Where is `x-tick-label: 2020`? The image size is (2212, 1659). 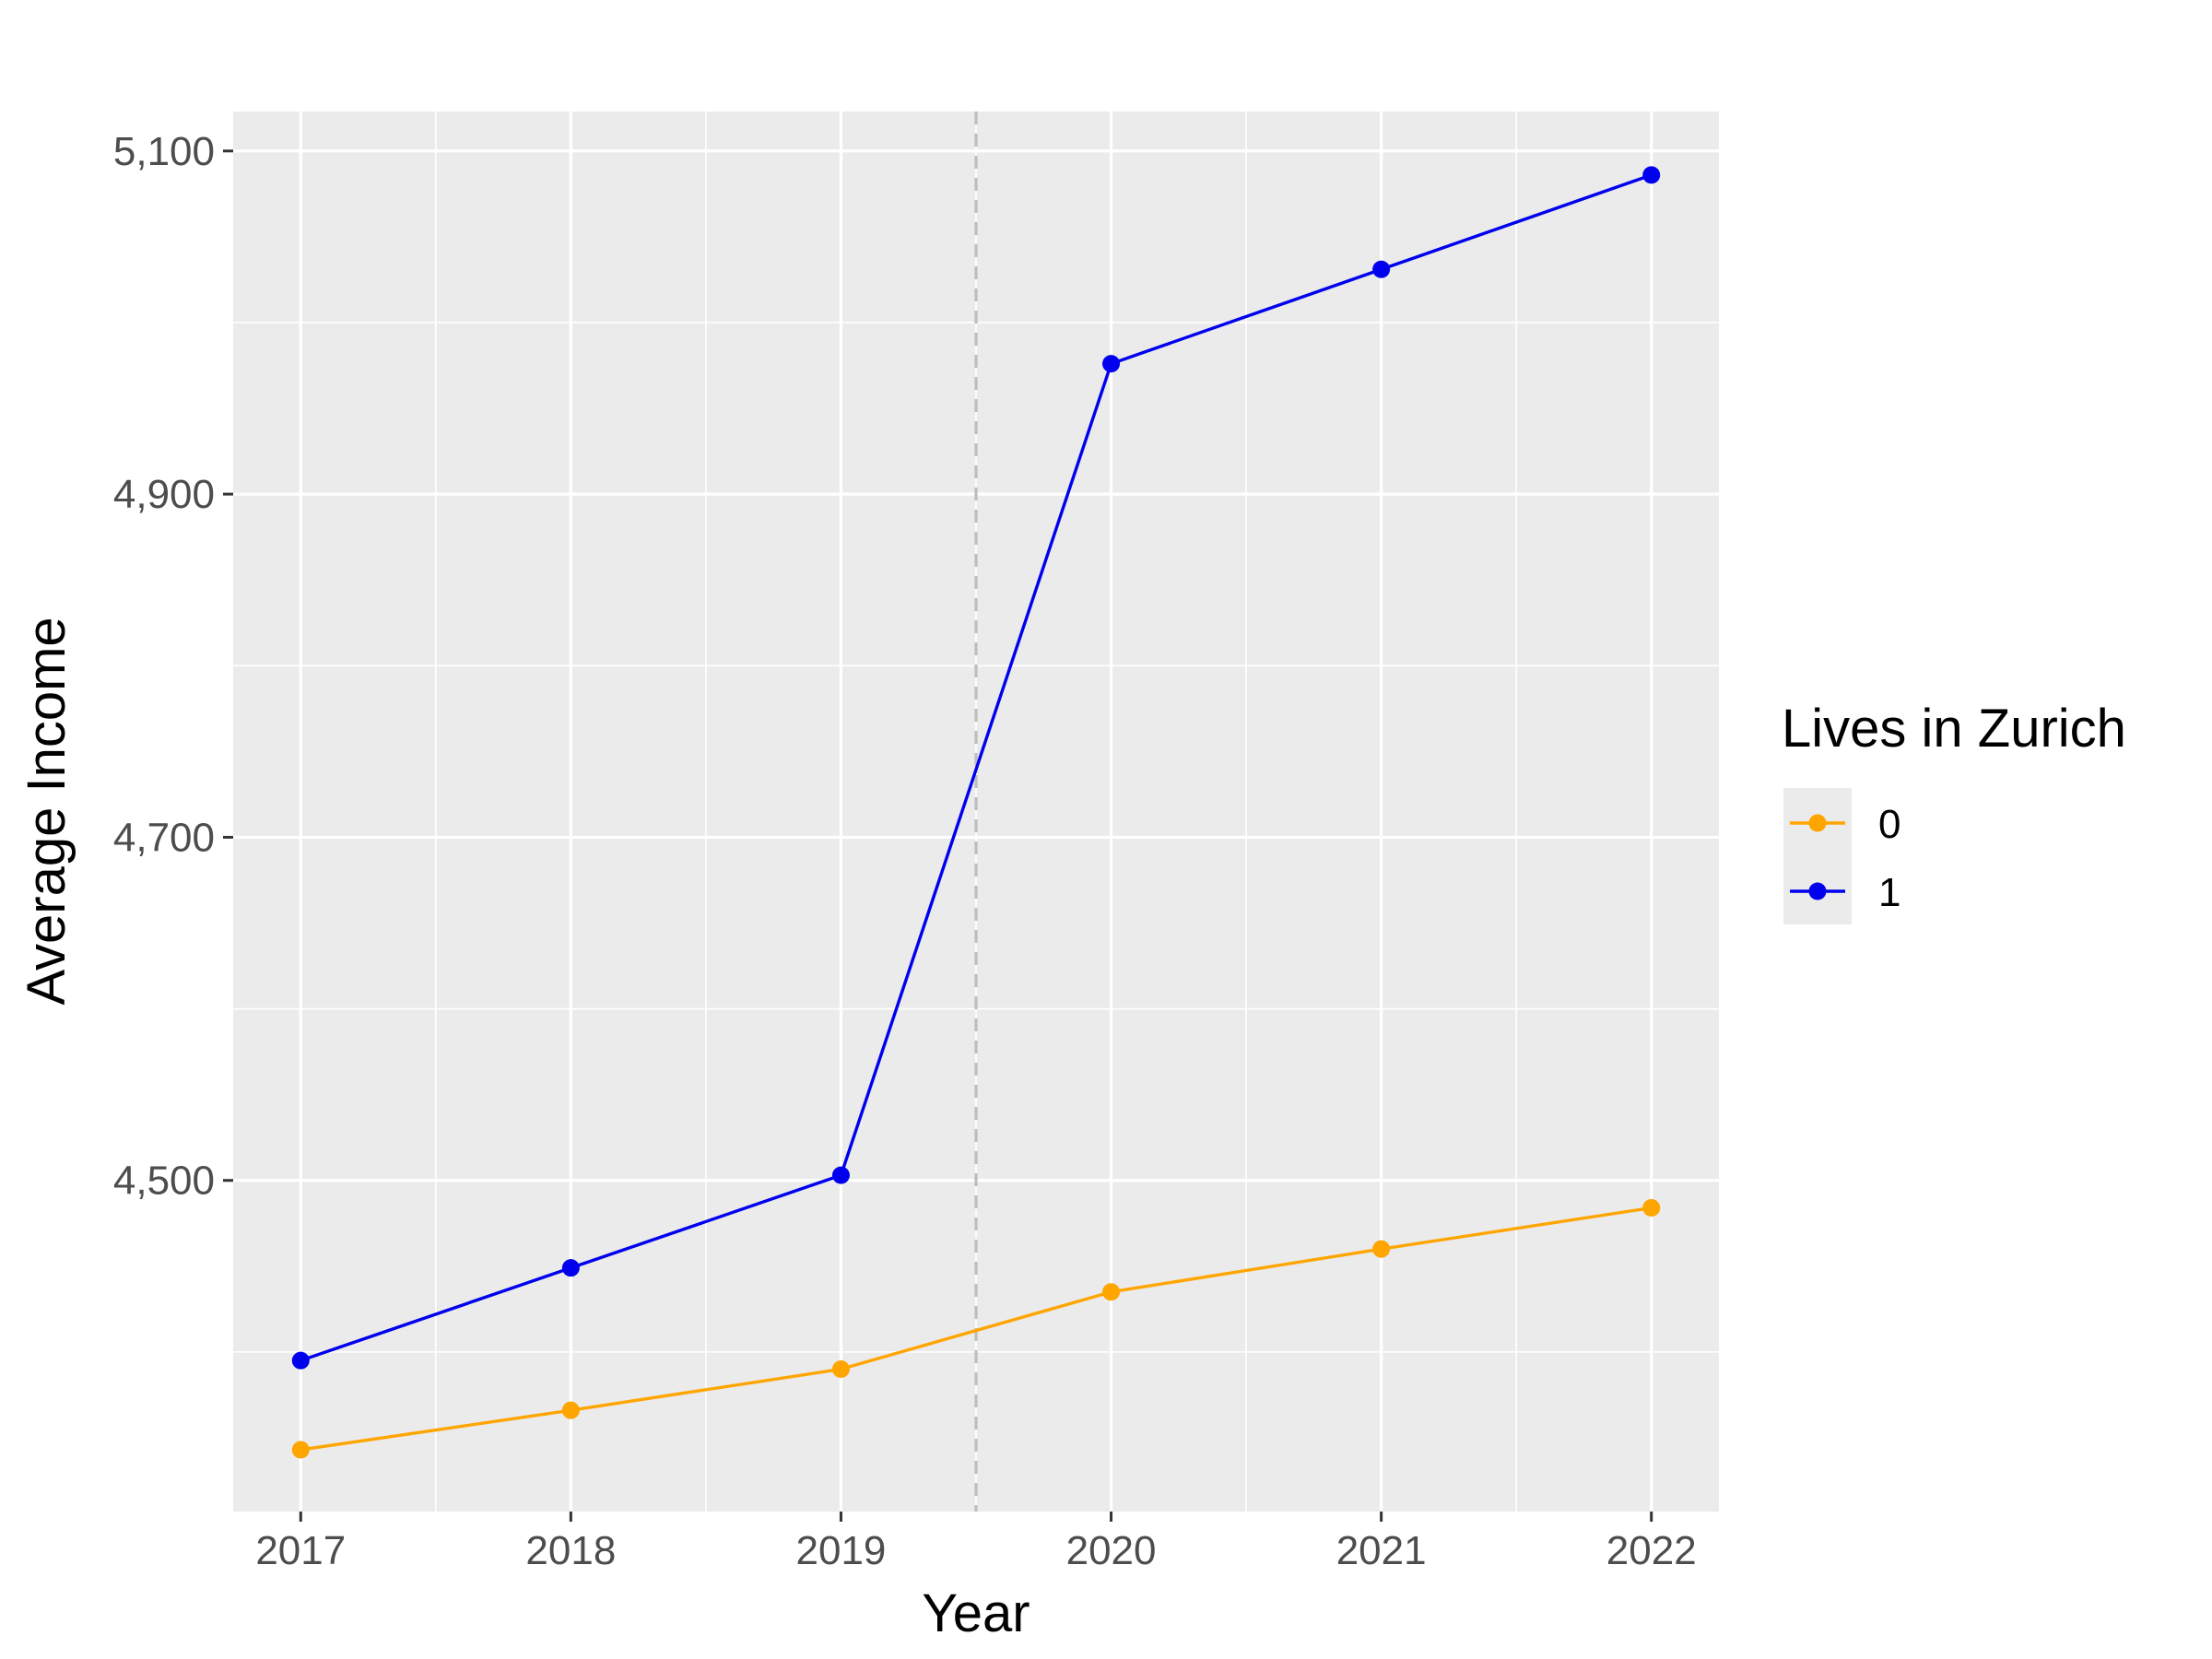
x-tick-label: 2020 is located at coordinates (1111, 1550).